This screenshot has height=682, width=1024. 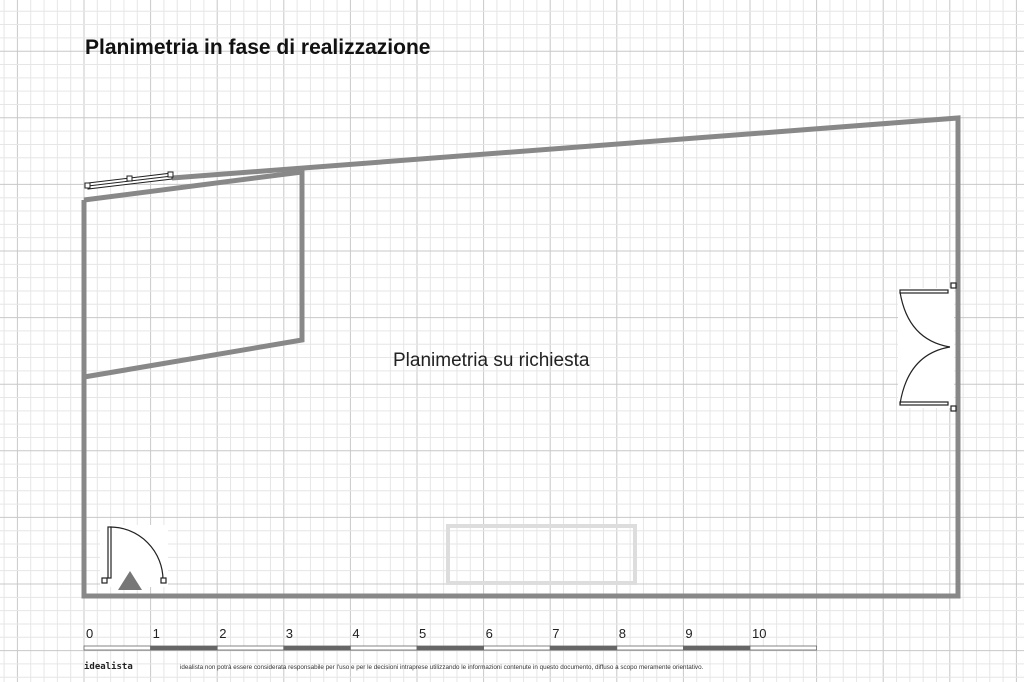 I want to click on scale-tick-label: 5, so click(x=423, y=633).